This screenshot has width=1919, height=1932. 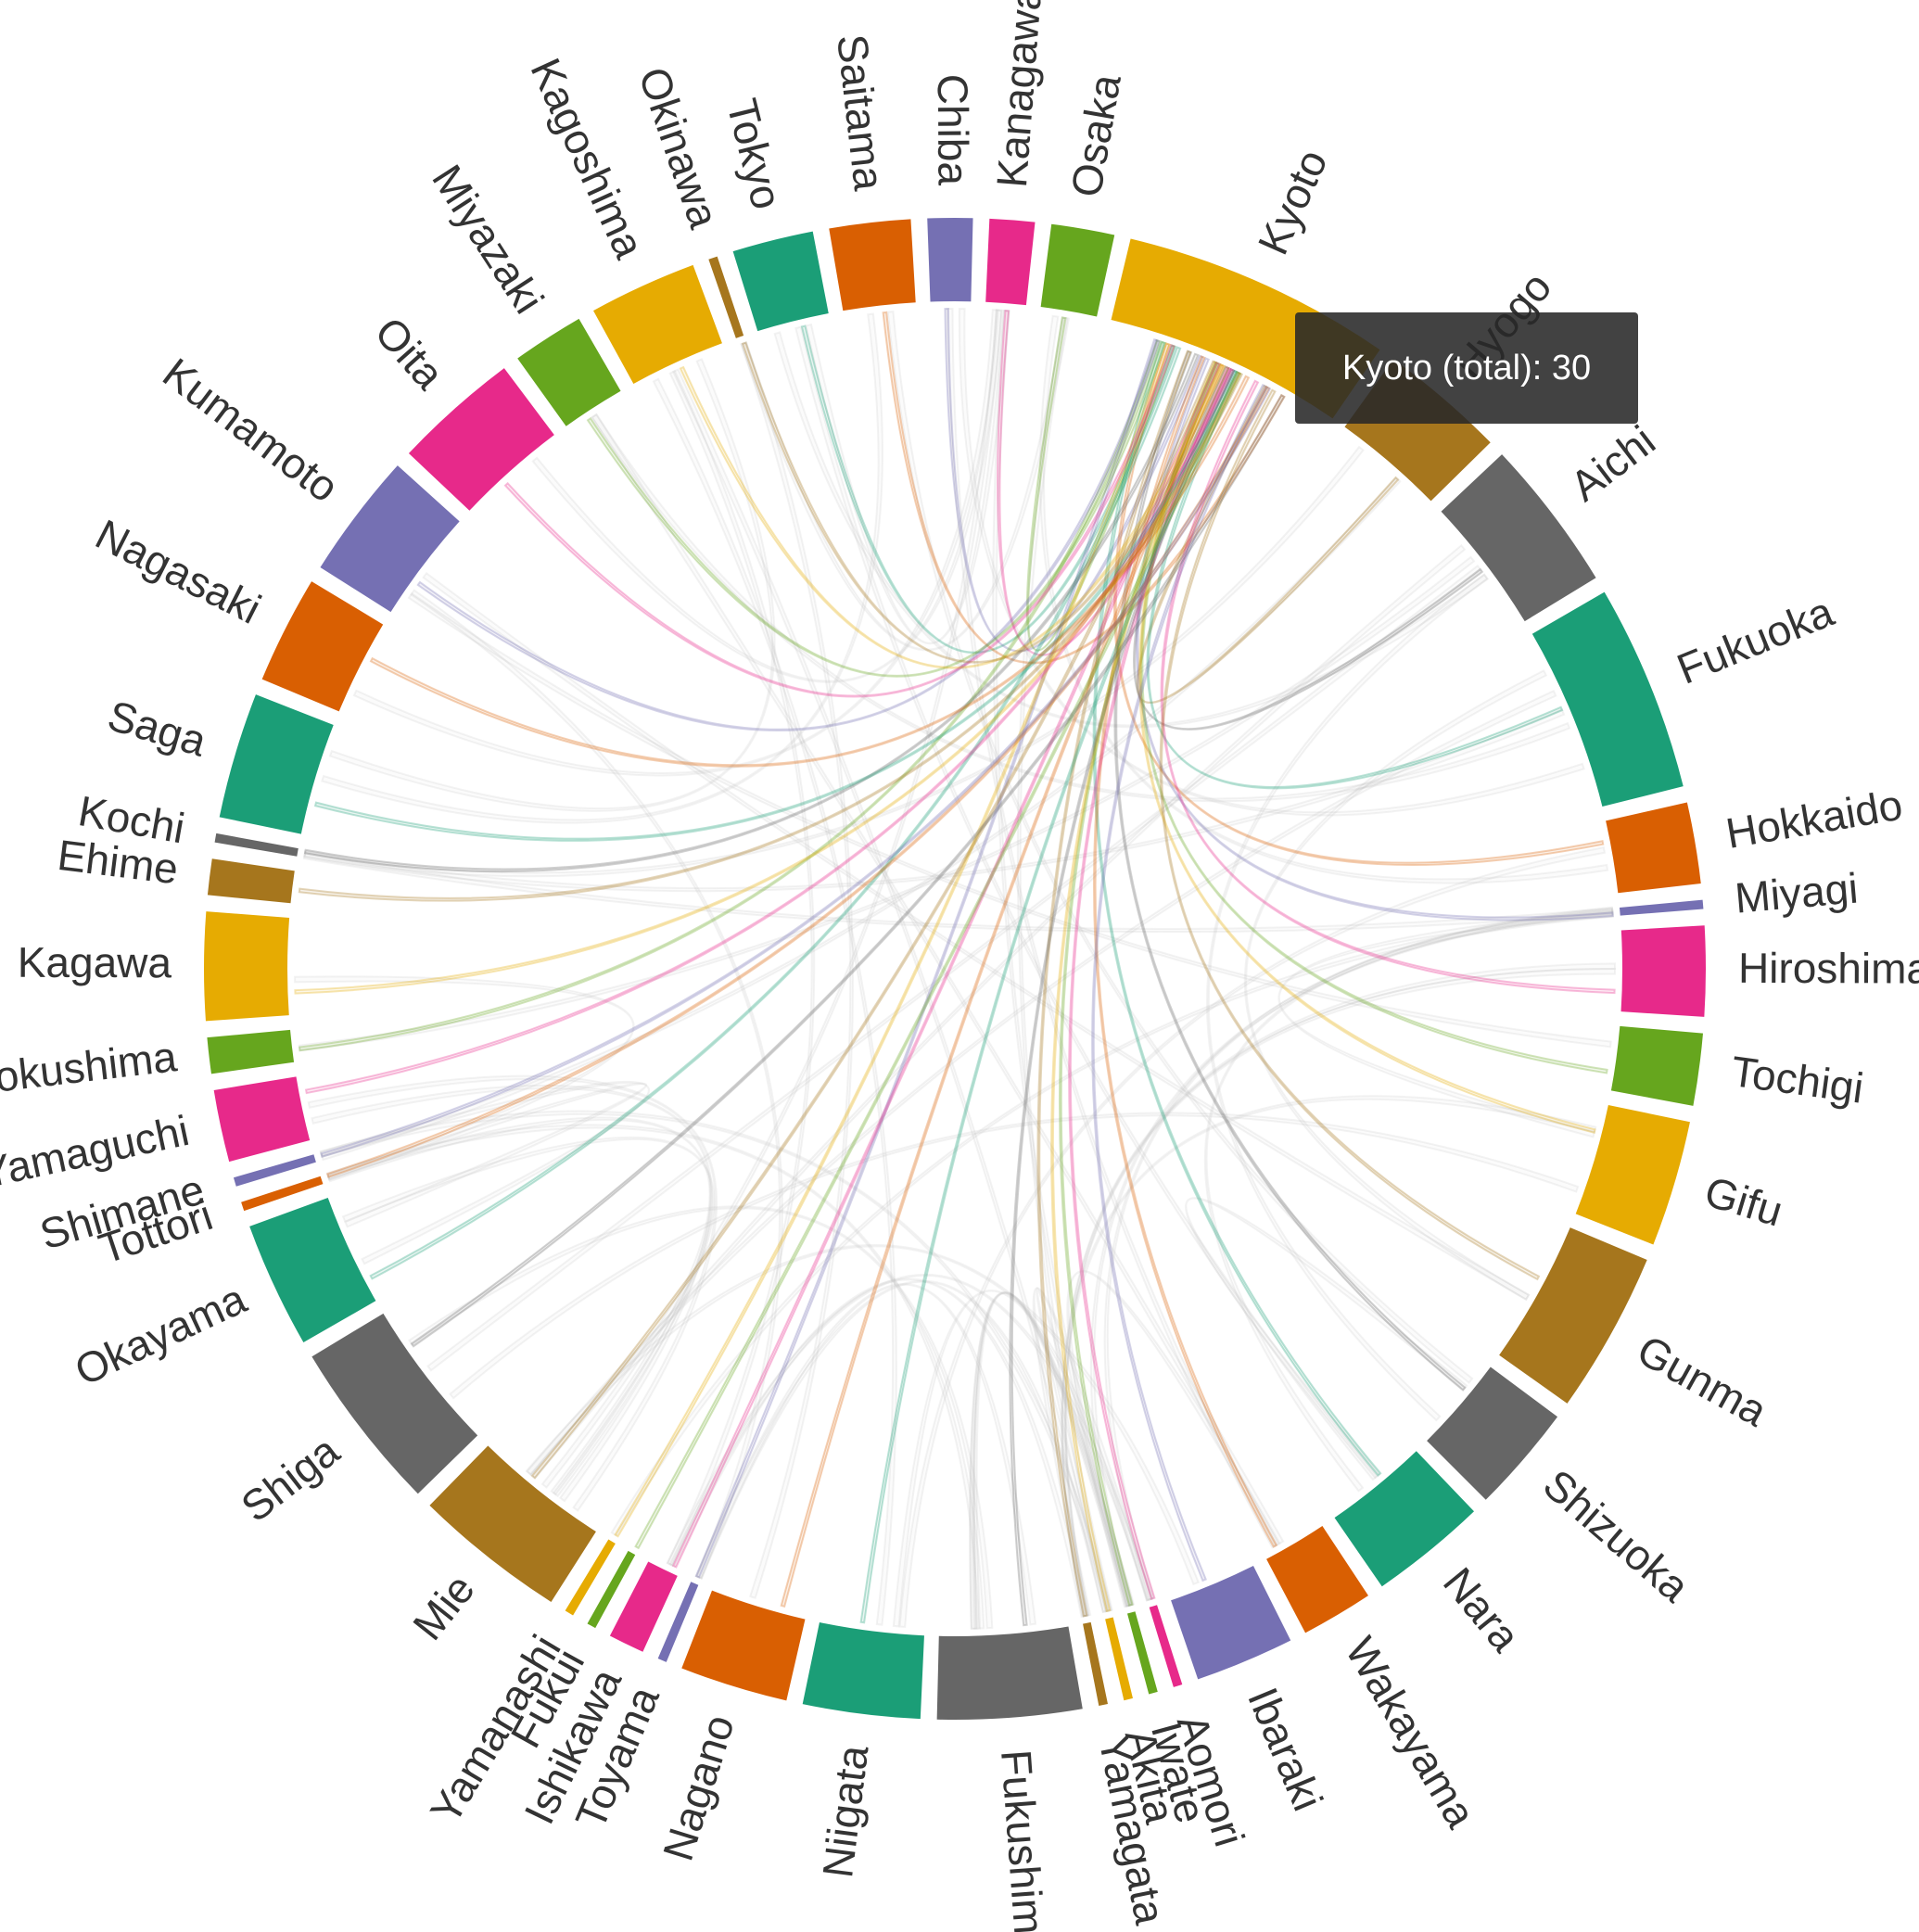 I want to click on arc-kanagawa, so click(x=1010, y=262).